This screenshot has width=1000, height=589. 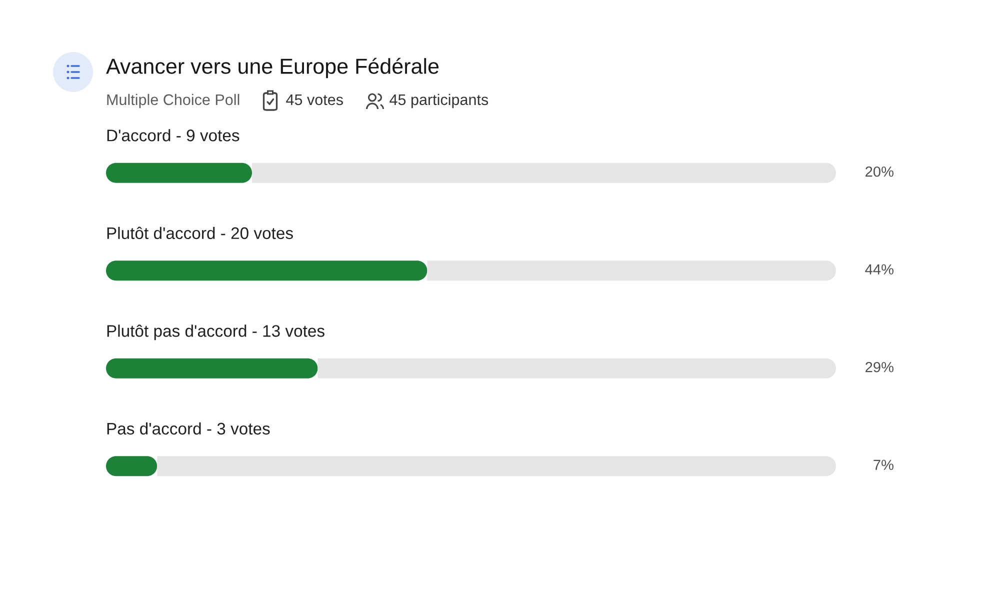 I want to click on chart-subtitle: Multiple Choice Poll, so click(x=173, y=101).